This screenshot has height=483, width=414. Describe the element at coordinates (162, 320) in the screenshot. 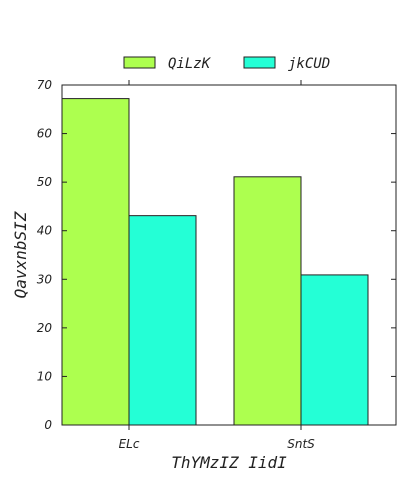

I see `bar-jkCUD-ELc` at that location.